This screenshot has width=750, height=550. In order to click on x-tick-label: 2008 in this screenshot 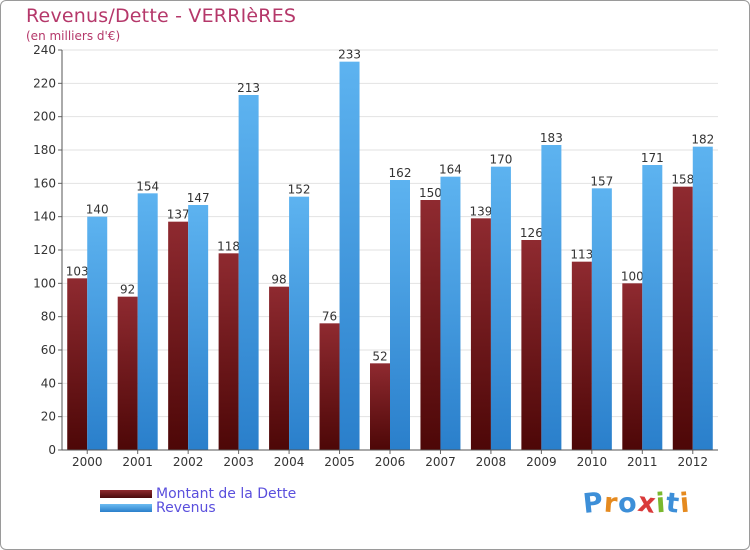, I will do `click(491, 462)`.